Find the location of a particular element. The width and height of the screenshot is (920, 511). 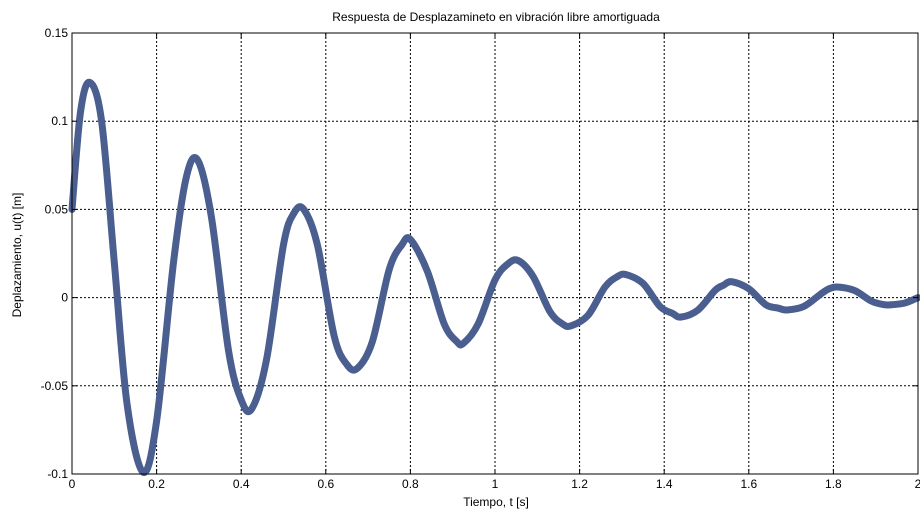

x-tick-label: 1 is located at coordinates (495, 484).